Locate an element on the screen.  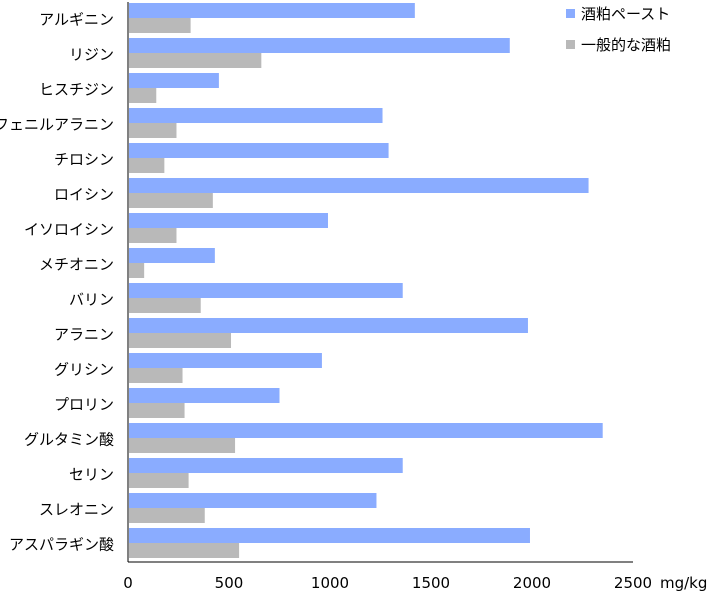
category-label: フェニルアラニン is located at coordinates (57, 125).